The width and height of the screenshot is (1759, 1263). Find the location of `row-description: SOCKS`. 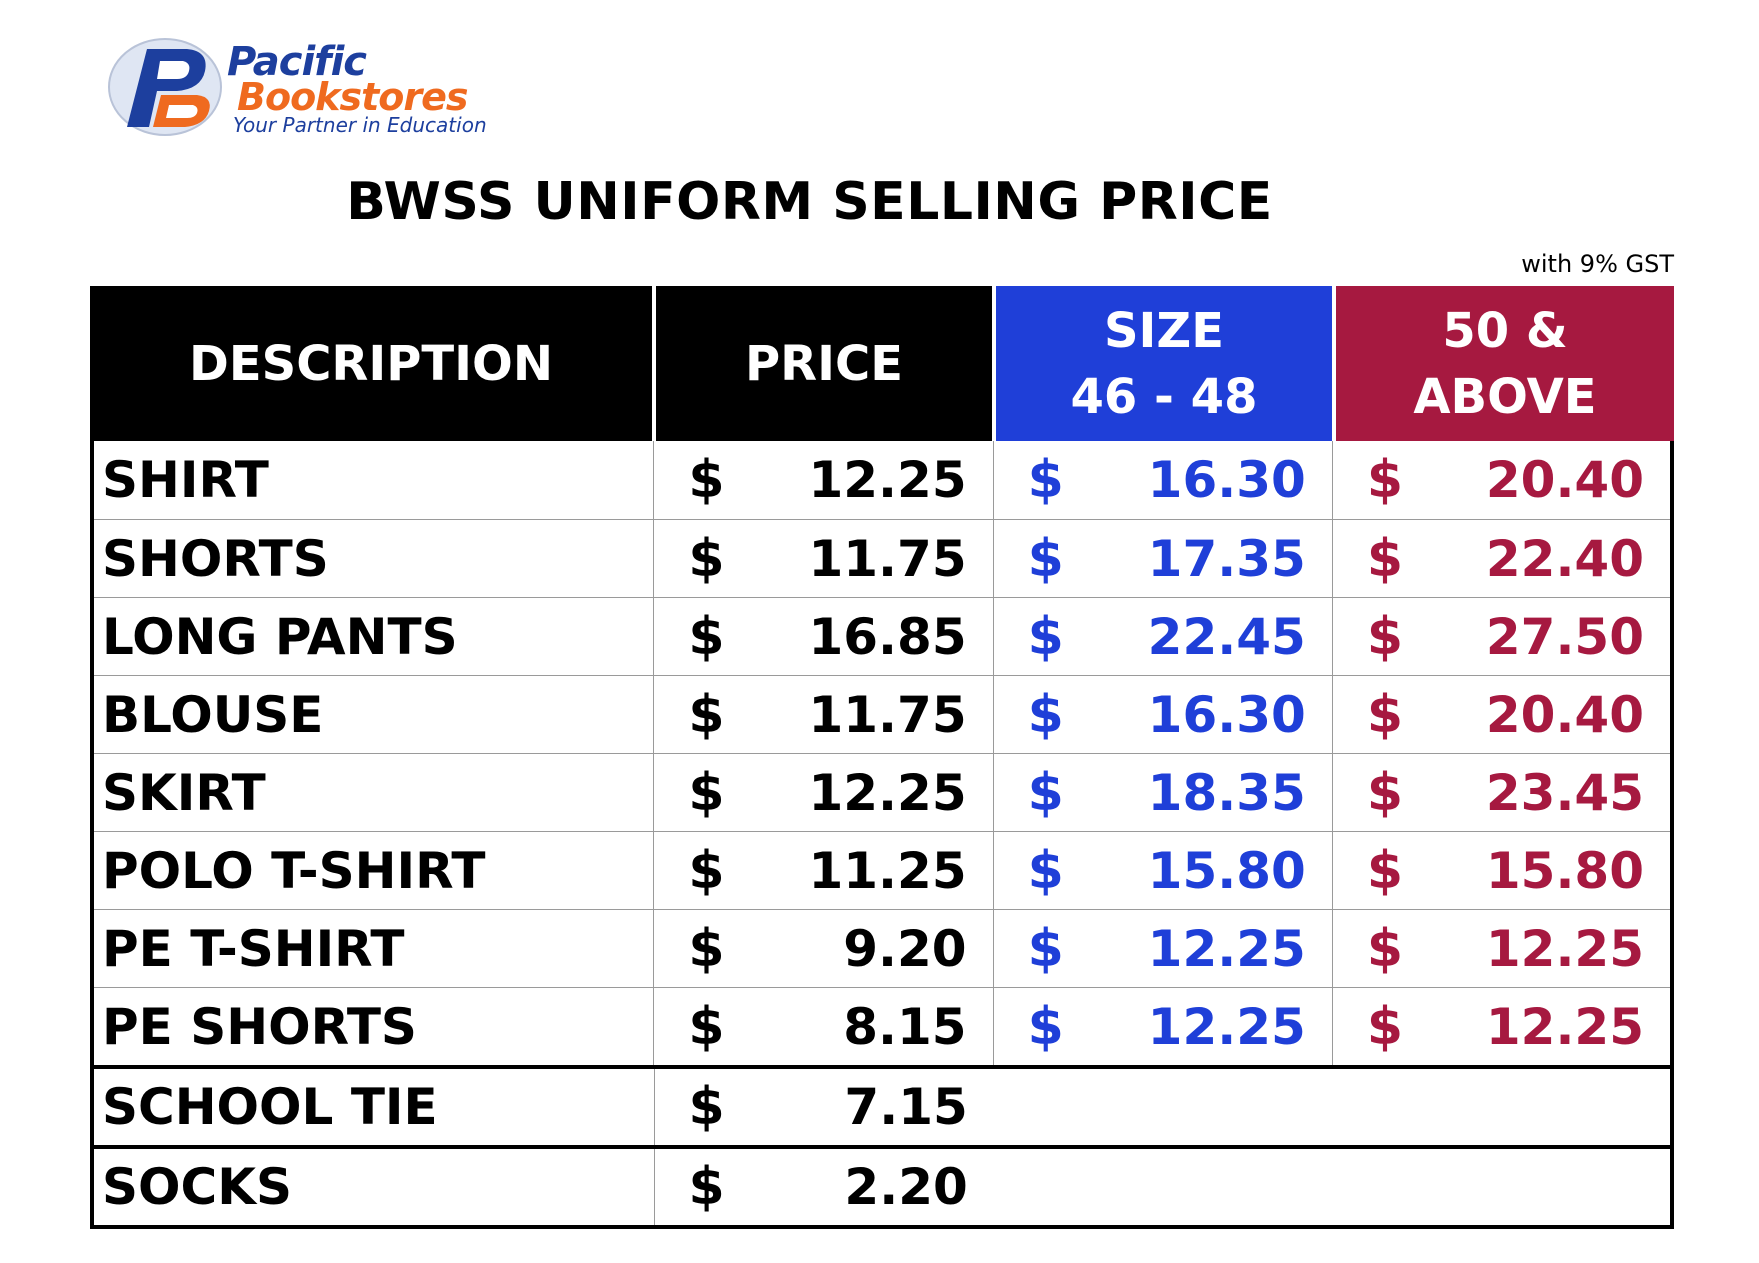

row-description: SOCKS is located at coordinates (374, 1187).